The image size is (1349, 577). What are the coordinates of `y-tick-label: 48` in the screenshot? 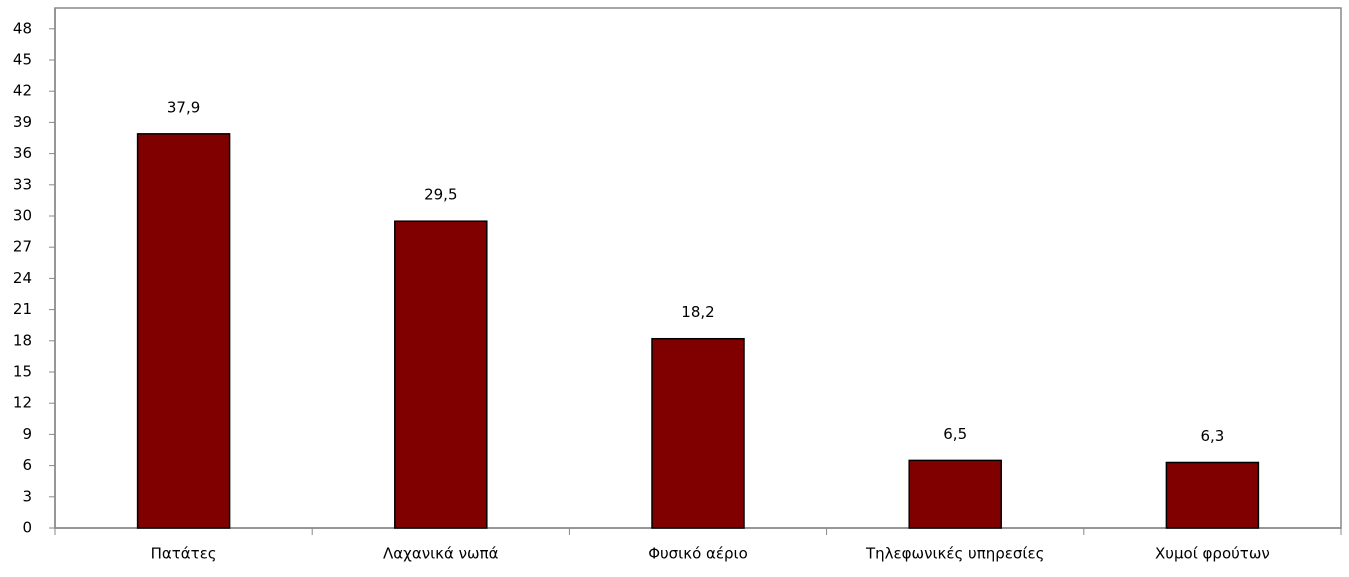 It's located at (22, 28).